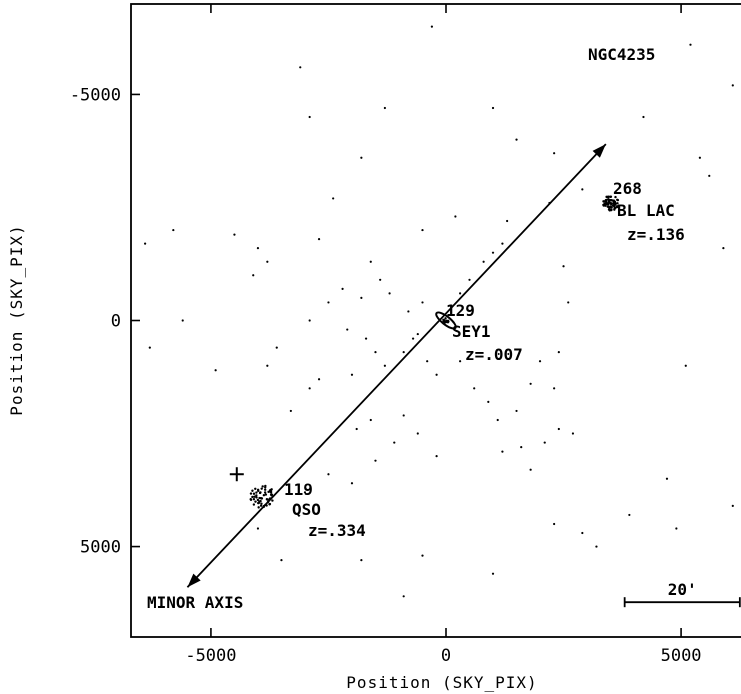 This screenshot has height=694, width=741. What do you see at coordinates (682, 589) in the screenshot?
I see `scale-bar-label: 20'` at bounding box center [682, 589].